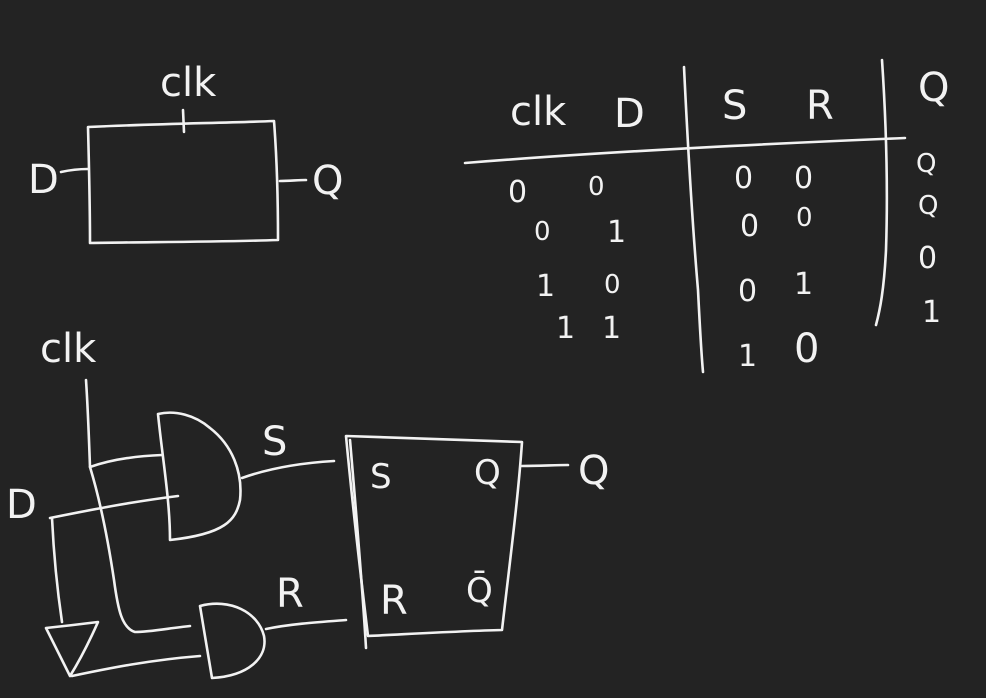 This screenshot has height=698, width=986. What do you see at coordinates (479, 590) in the screenshot?
I see `latch-qbar-label: Q̄` at bounding box center [479, 590].